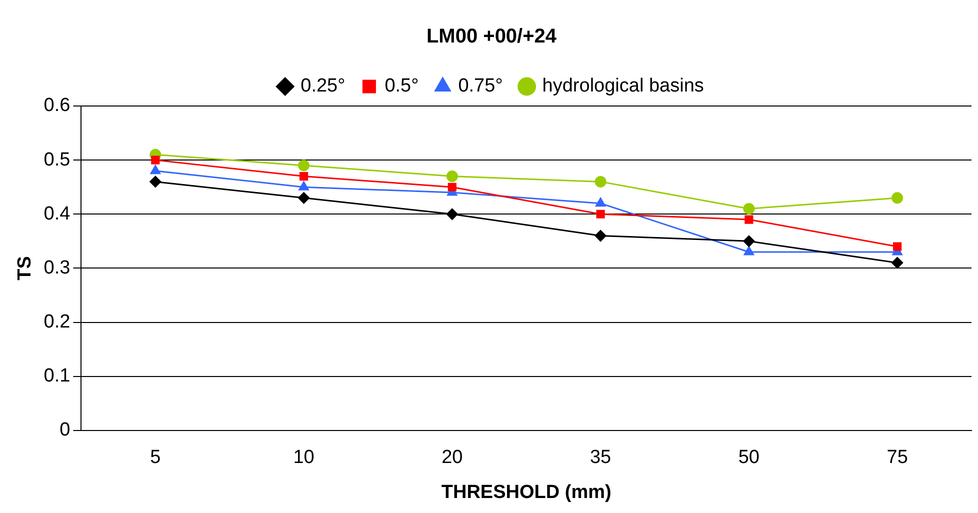  What do you see at coordinates (323, 86) in the screenshot?
I see `legend-label: 0.25°` at bounding box center [323, 86].